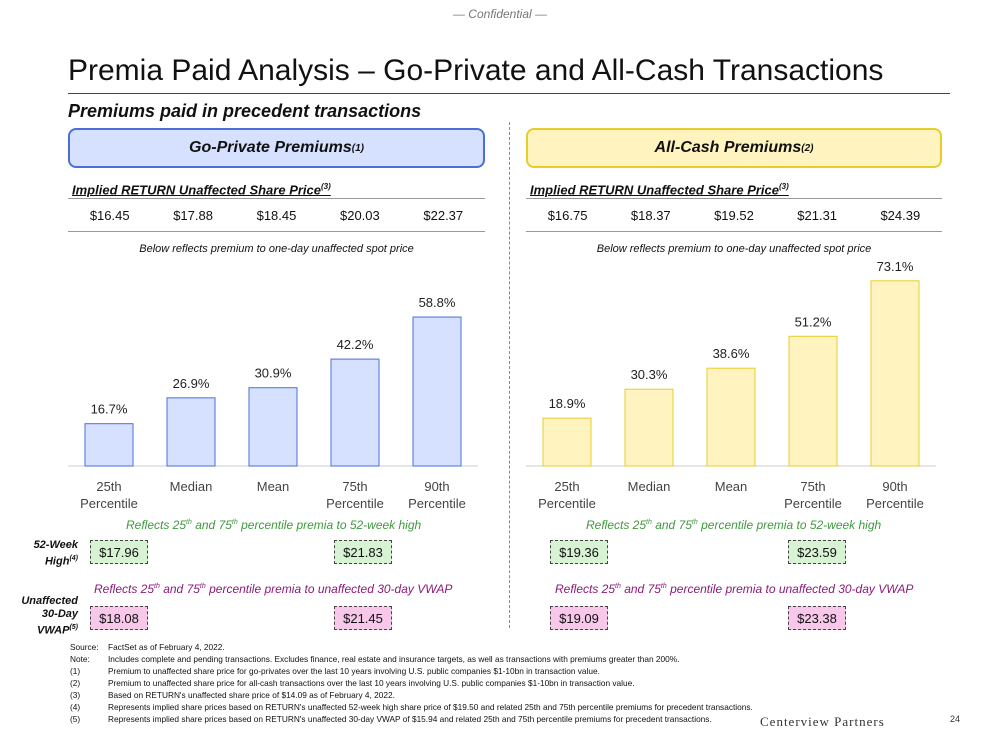 Image resolution: width=1000 pixels, height=750 pixels. Describe the element at coordinates (363, 552) in the screenshot. I see `go-private-52wk-75th-box: $21.83` at that location.